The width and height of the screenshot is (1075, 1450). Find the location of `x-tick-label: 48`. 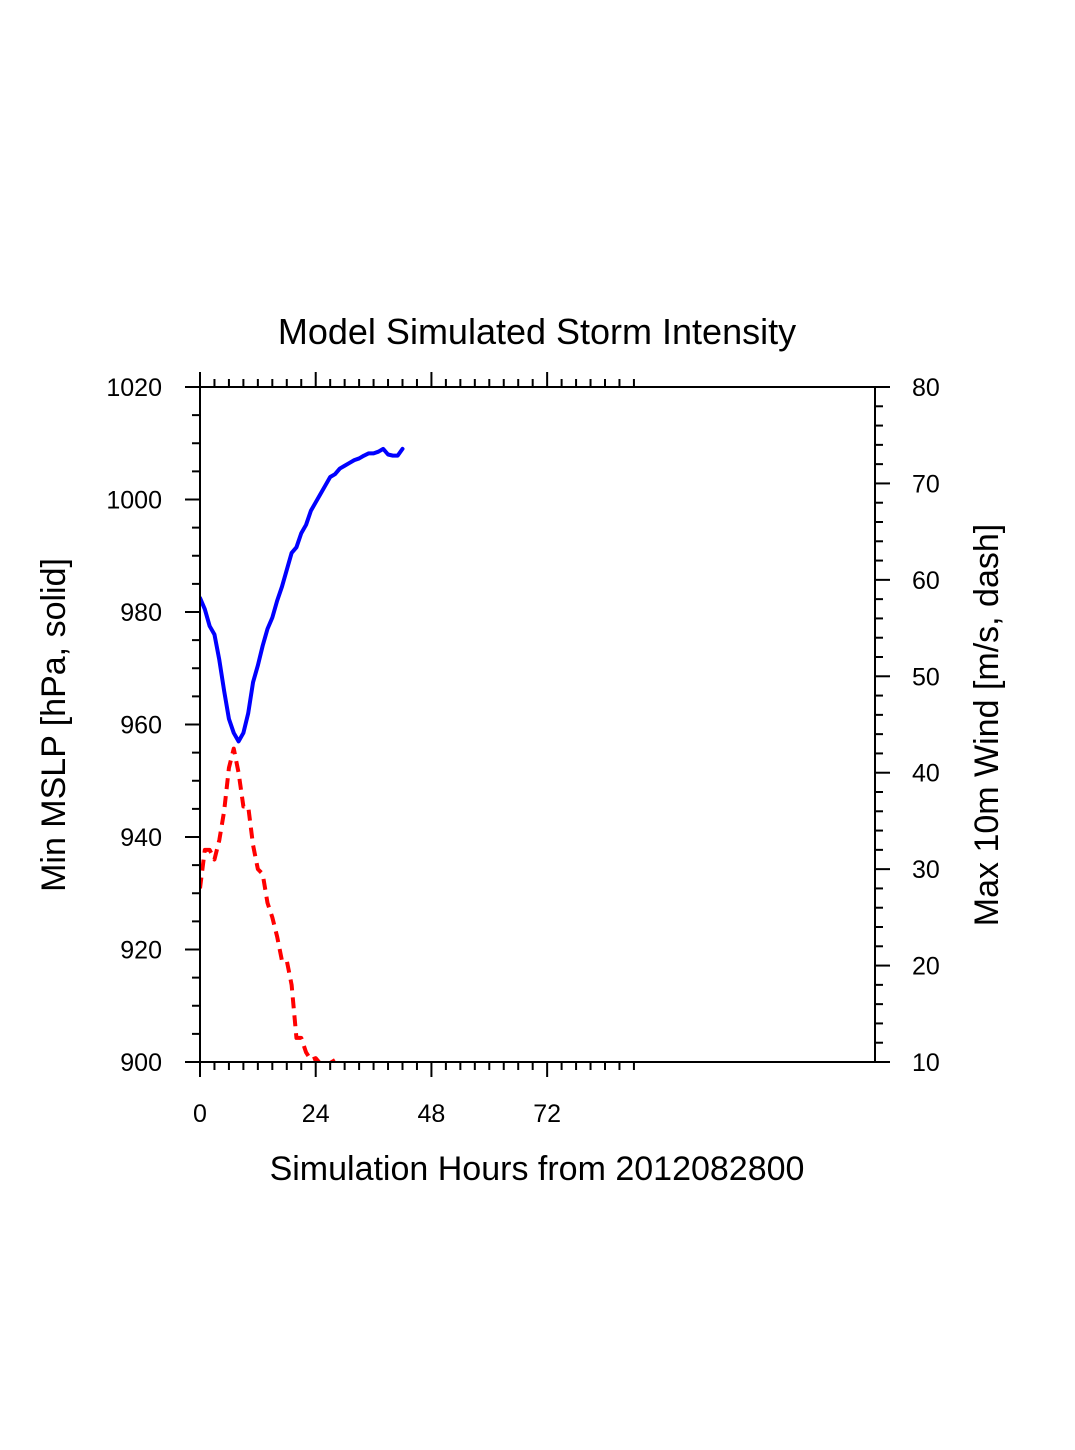

x-tick-label: 48 is located at coordinates (432, 1114).